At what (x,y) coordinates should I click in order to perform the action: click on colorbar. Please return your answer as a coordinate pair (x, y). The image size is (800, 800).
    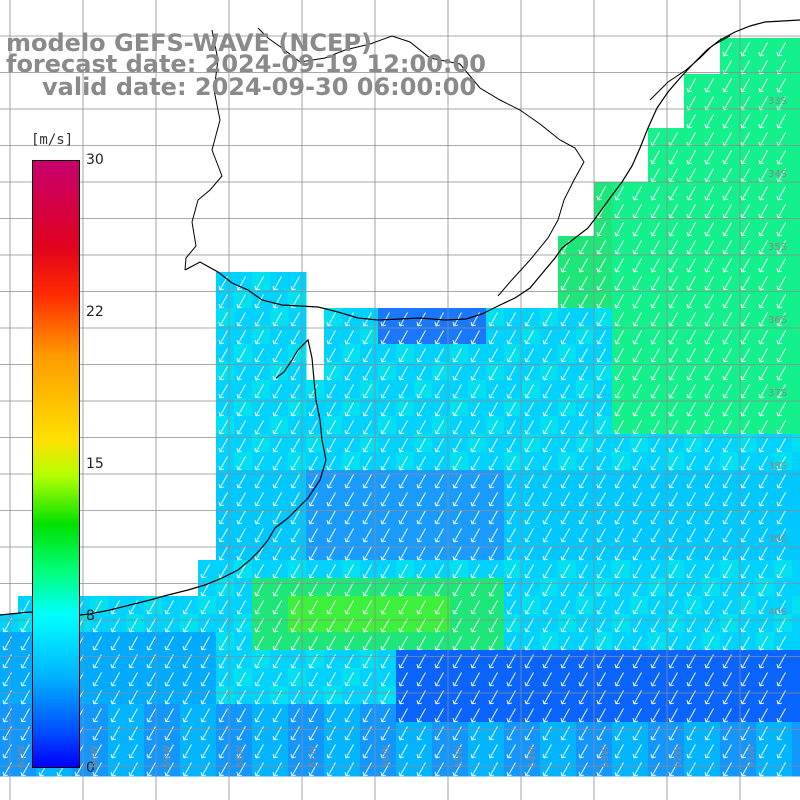
    Looking at the image, I should click on (56, 464).